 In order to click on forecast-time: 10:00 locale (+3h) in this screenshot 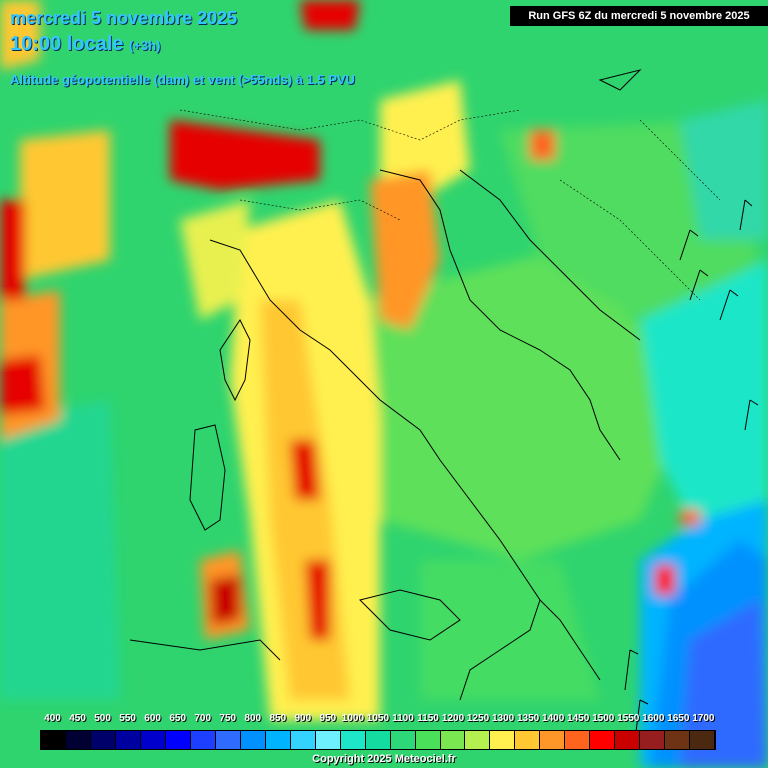, I will do `click(85, 44)`.